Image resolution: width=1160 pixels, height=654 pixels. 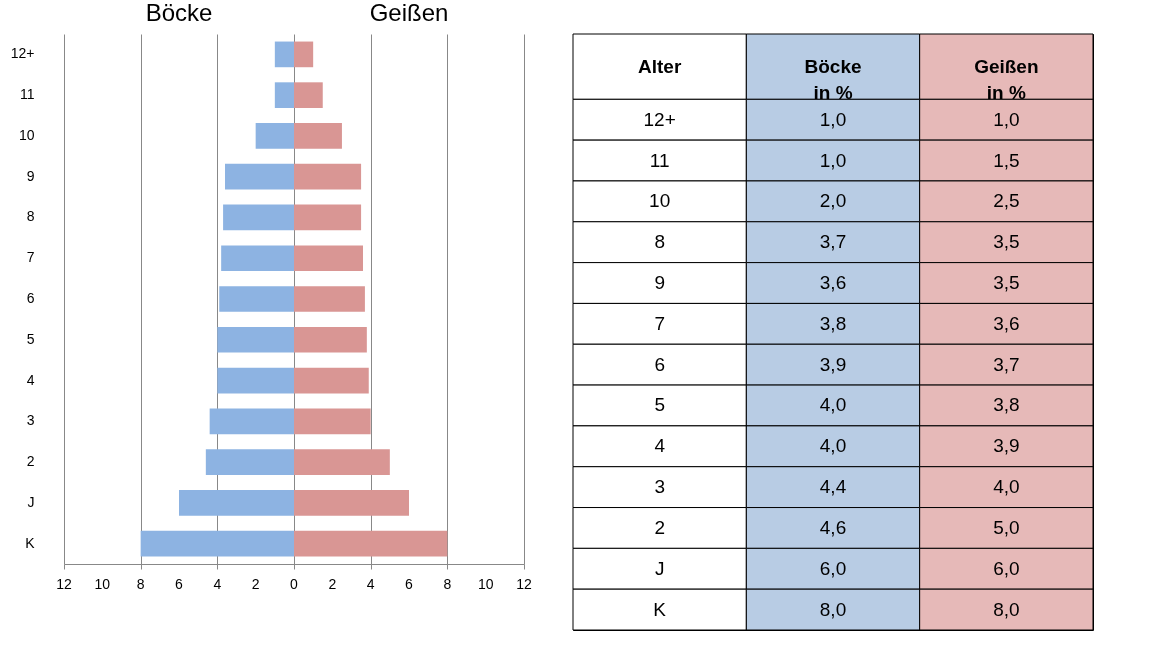 I want to click on data-label: 1,5, so click(x=1006, y=160).